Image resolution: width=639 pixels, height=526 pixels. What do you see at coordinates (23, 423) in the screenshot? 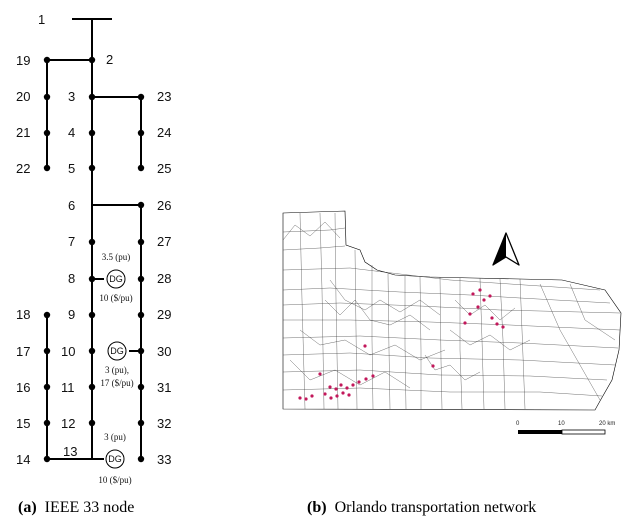
I see `node-label-15: 15` at bounding box center [23, 423].